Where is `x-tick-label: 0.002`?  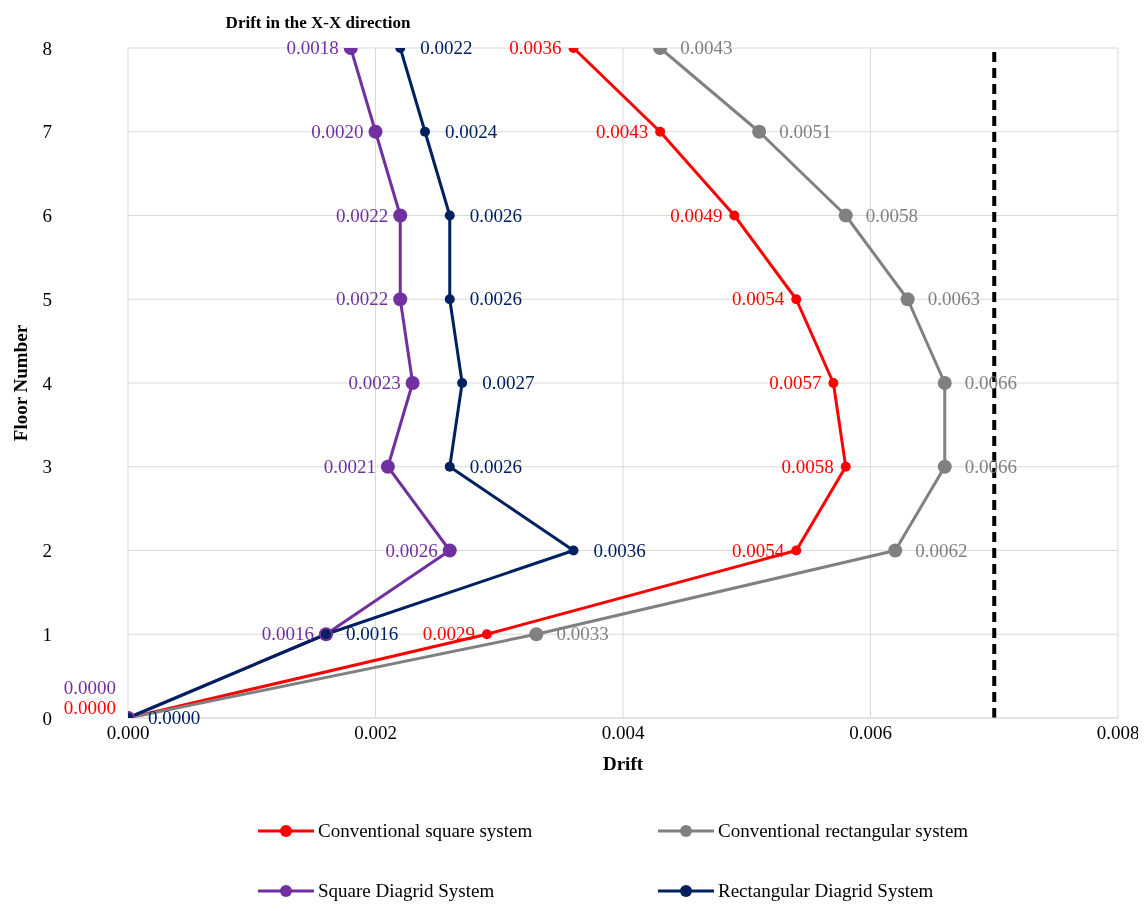 x-tick-label: 0.002 is located at coordinates (375, 733).